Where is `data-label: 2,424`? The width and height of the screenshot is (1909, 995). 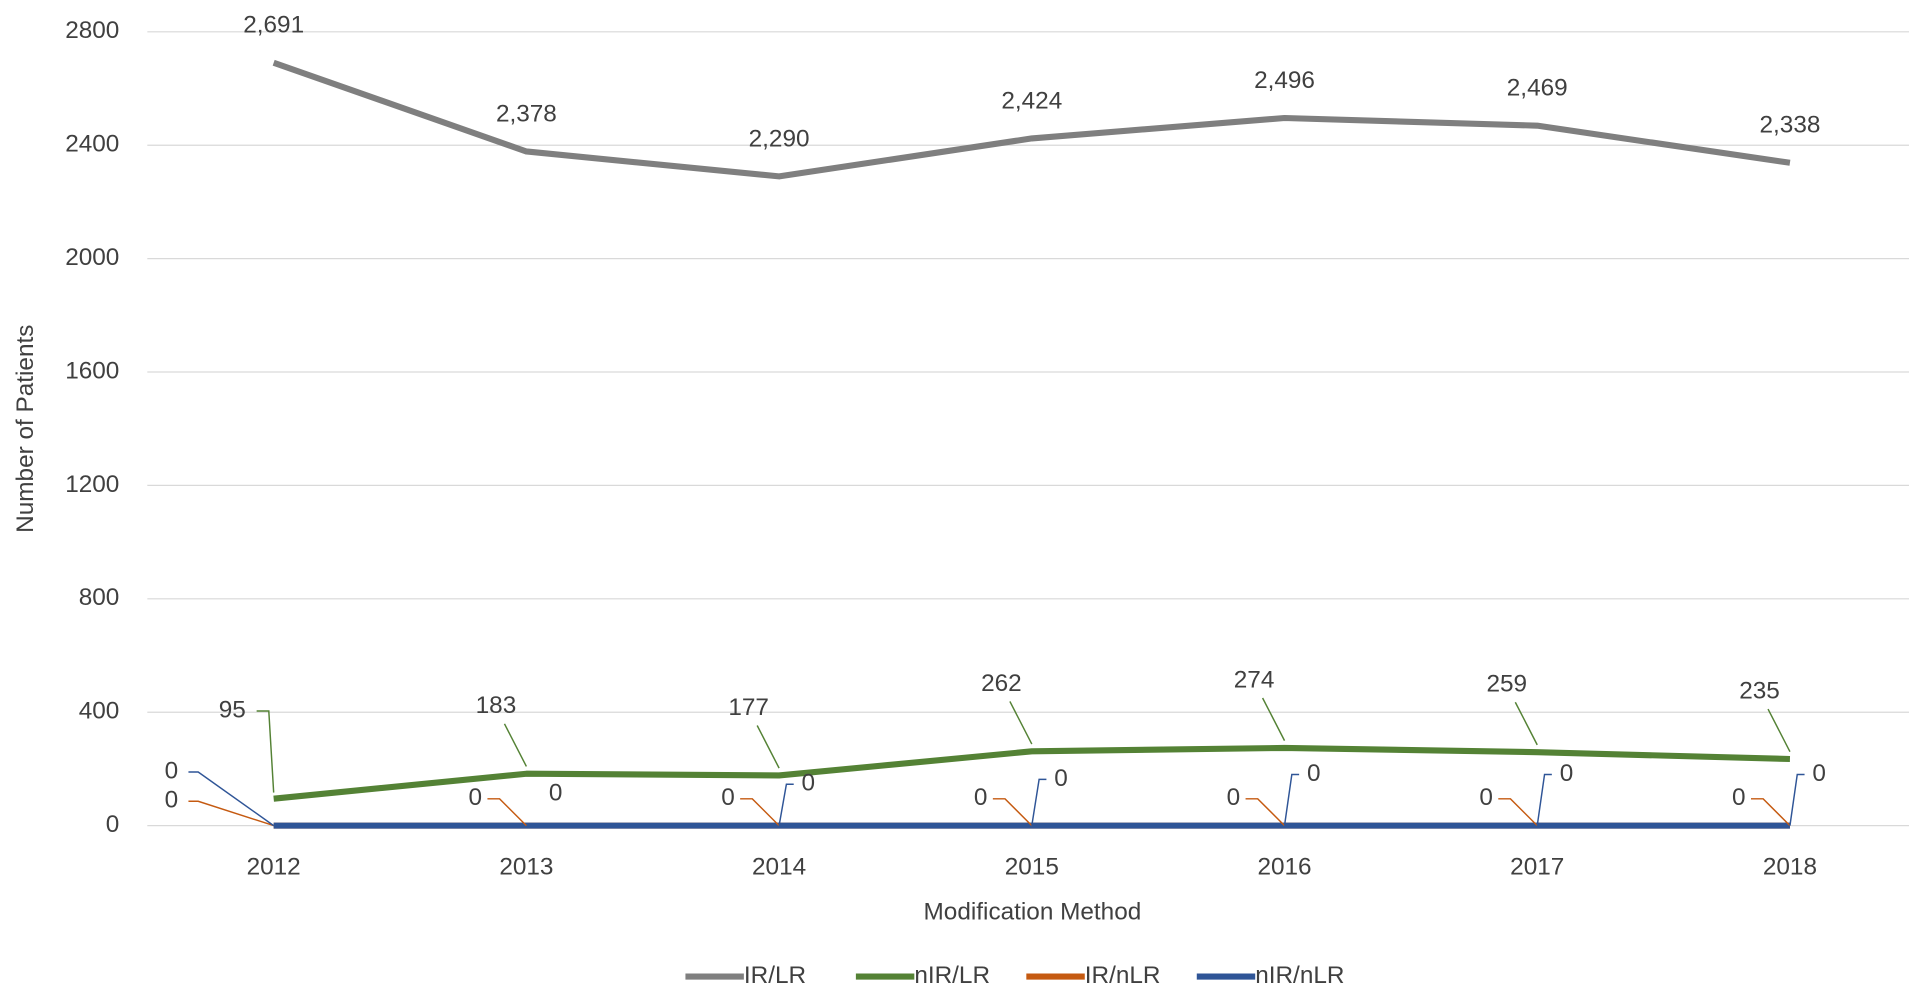
data-label: 2,424 is located at coordinates (1031, 100).